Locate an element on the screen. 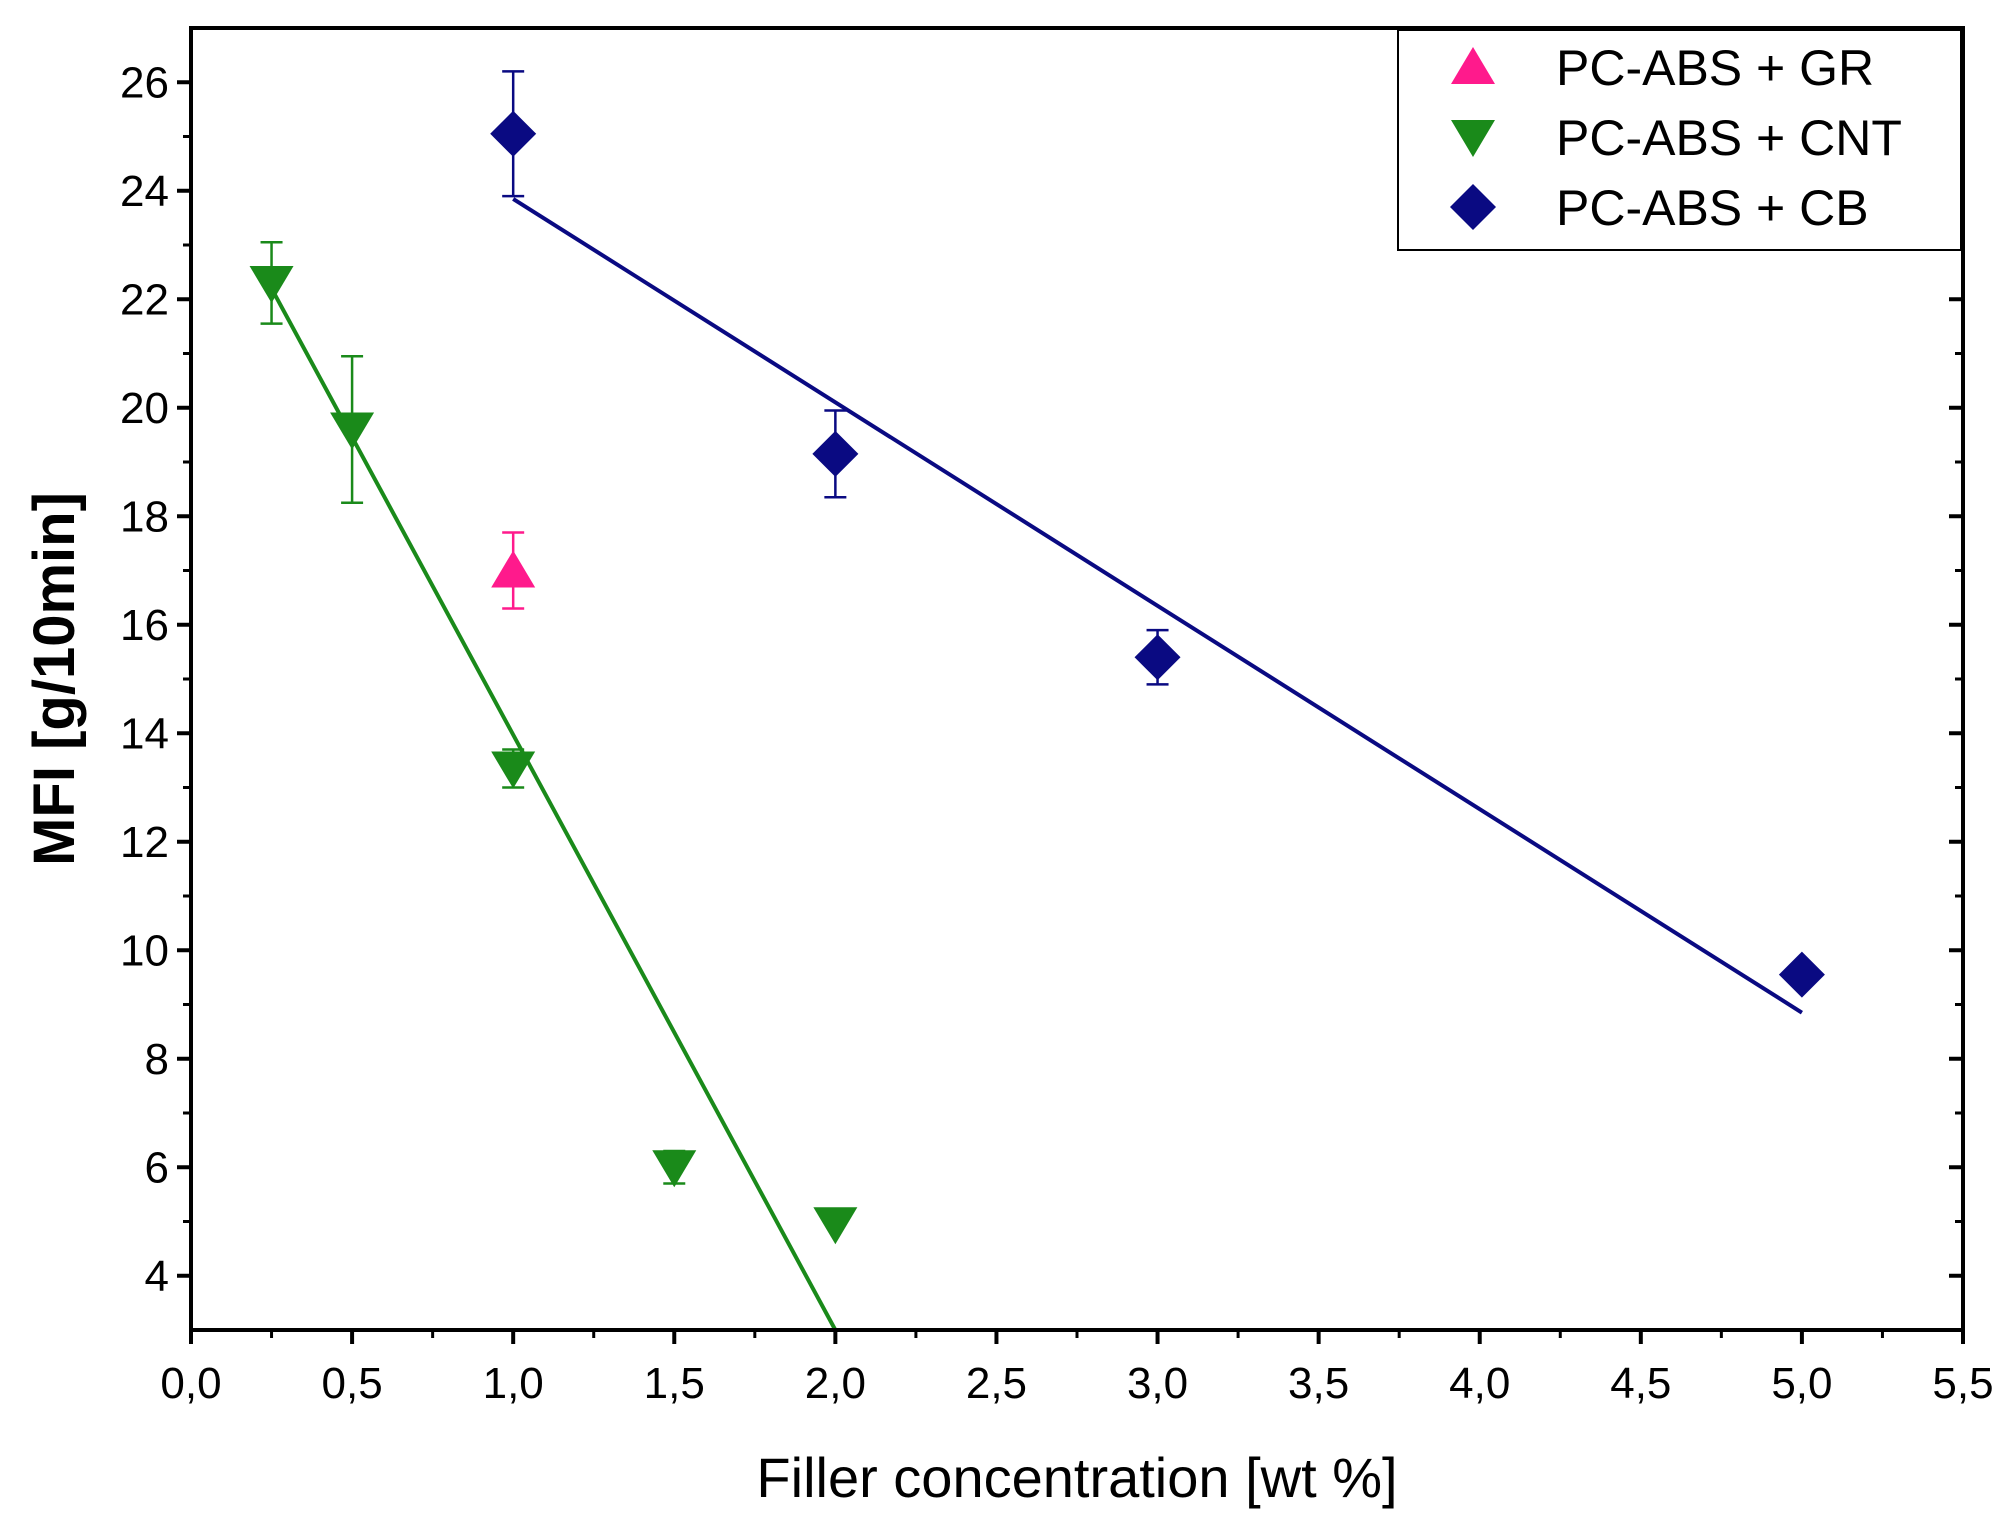 This screenshot has width=2014, height=1535. x-tick-label: 4,0 is located at coordinates (1479, 1383).